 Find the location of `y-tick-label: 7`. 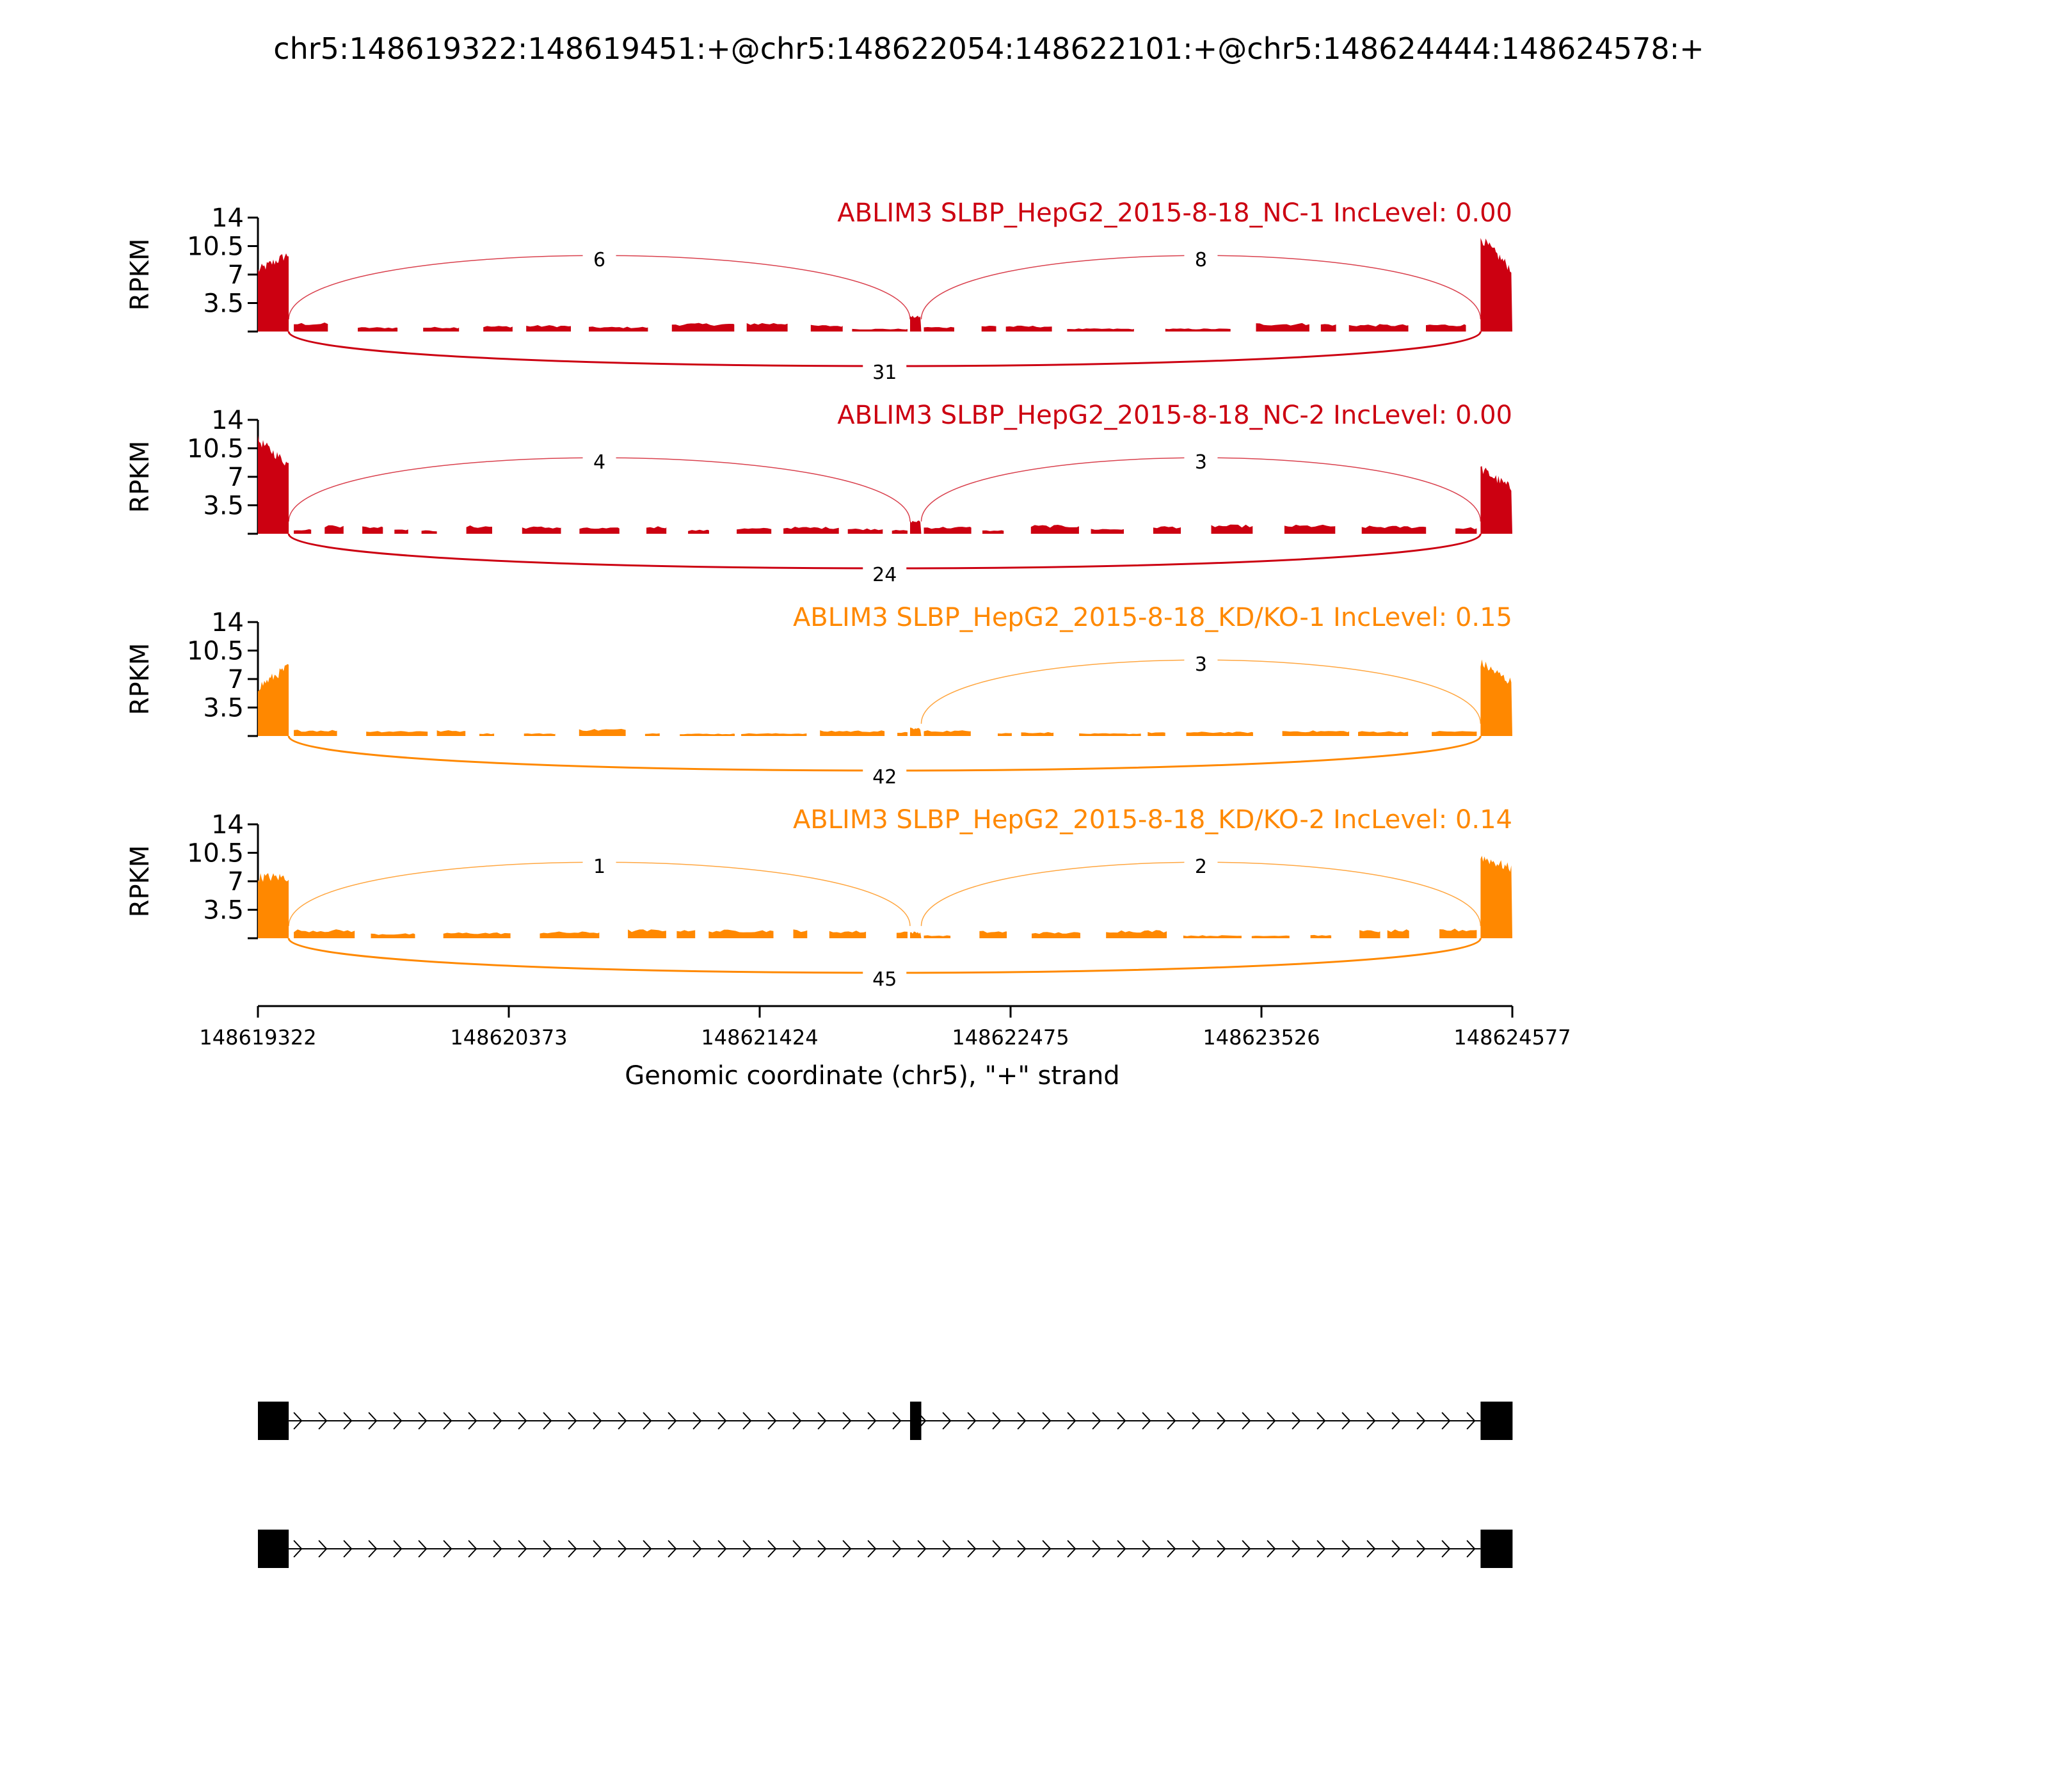

y-tick-label: 7 is located at coordinates (236, 275).